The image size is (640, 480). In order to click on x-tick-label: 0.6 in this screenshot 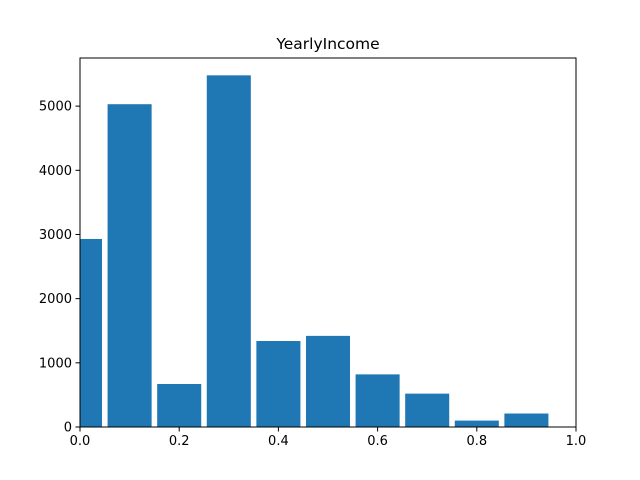, I will do `click(377, 441)`.